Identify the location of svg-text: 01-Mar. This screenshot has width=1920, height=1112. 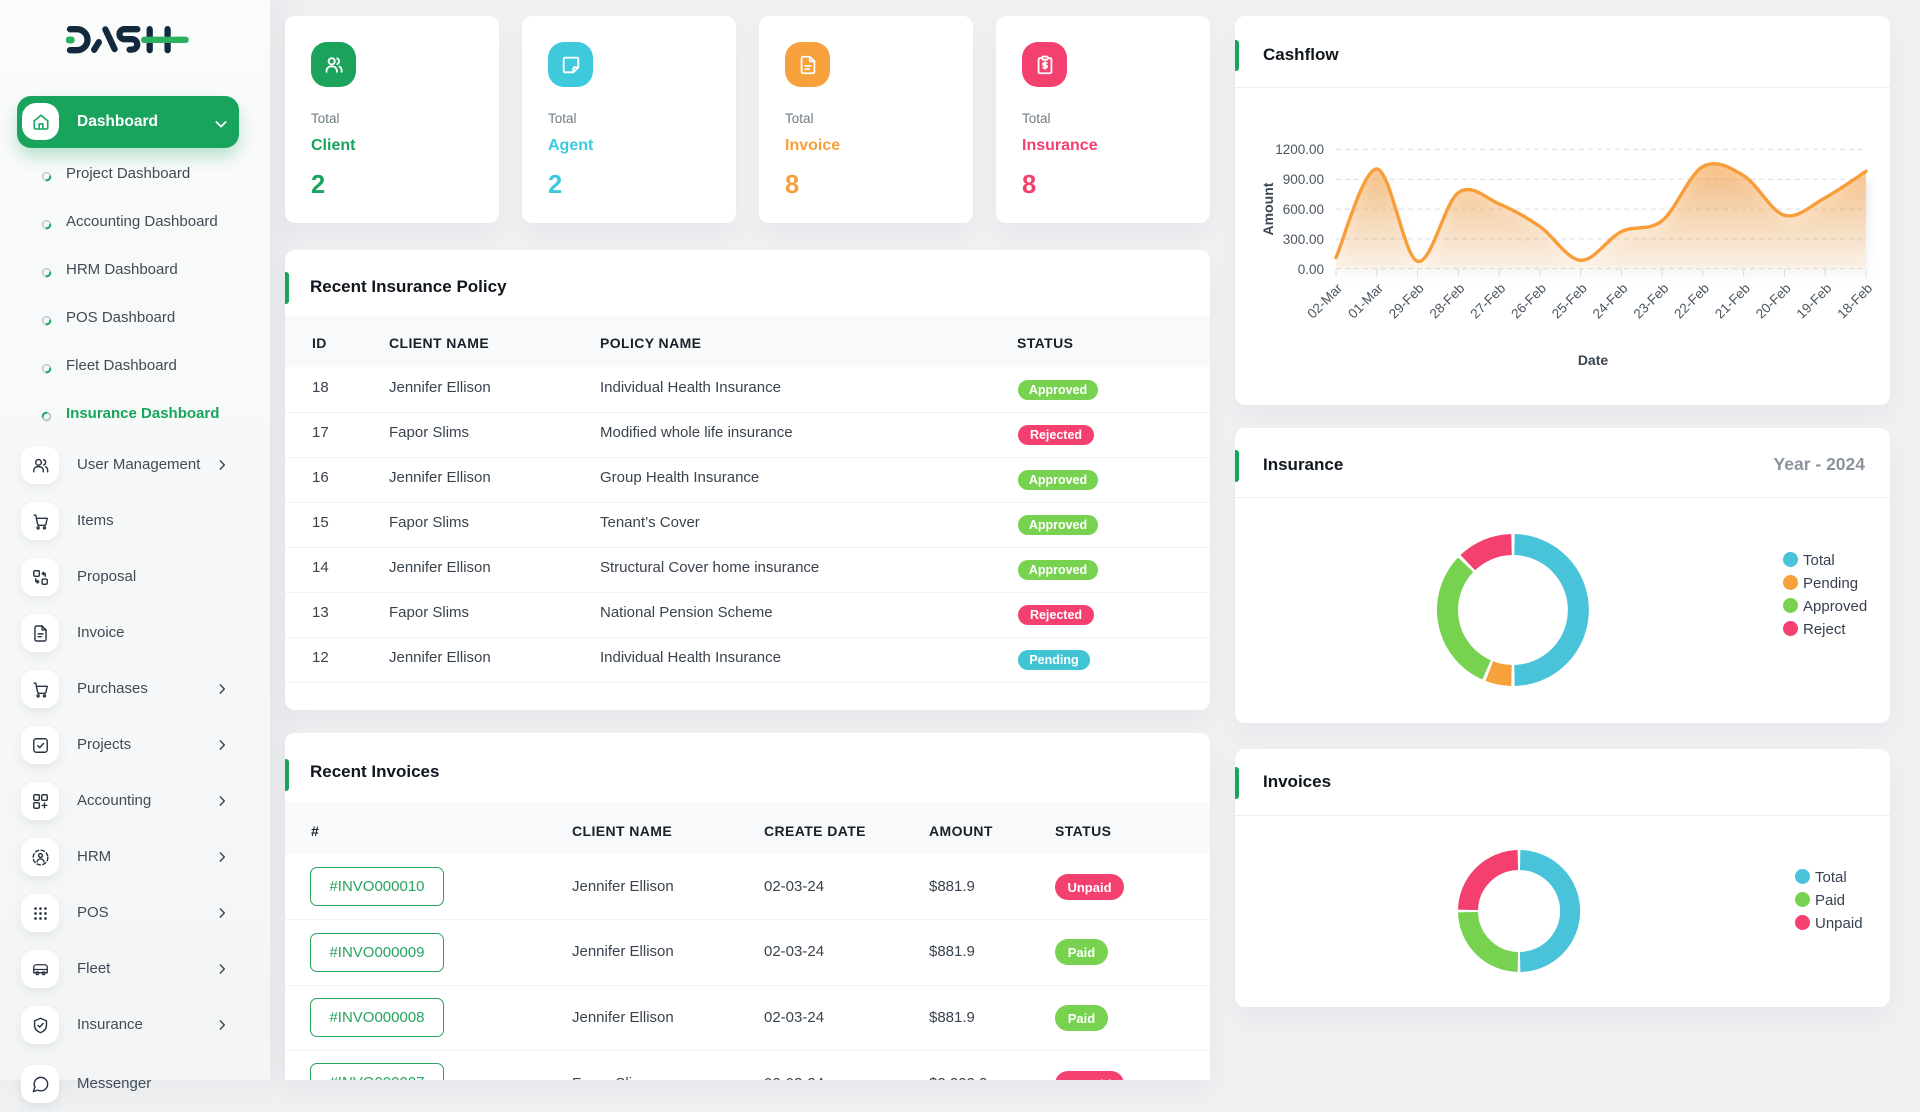
(1365, 300).